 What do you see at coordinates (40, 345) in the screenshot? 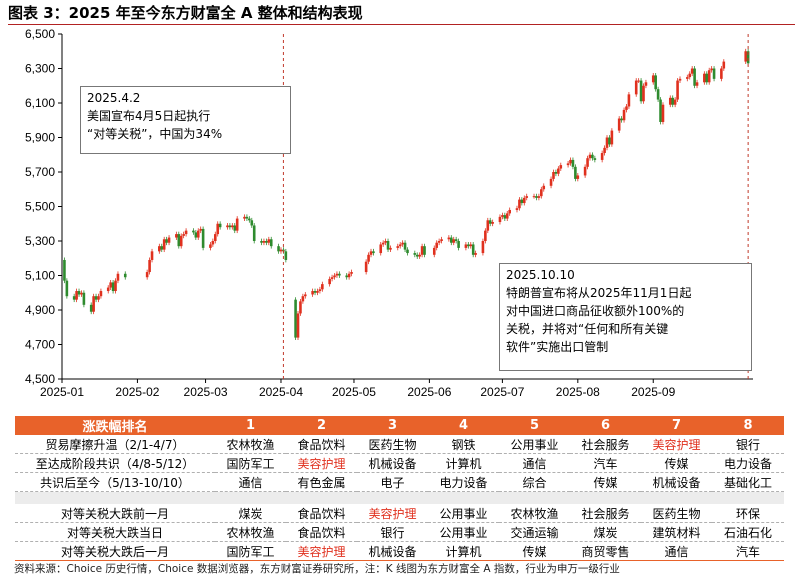
I see `y-tick-label: 4,700` at bounding box center [40, 345].